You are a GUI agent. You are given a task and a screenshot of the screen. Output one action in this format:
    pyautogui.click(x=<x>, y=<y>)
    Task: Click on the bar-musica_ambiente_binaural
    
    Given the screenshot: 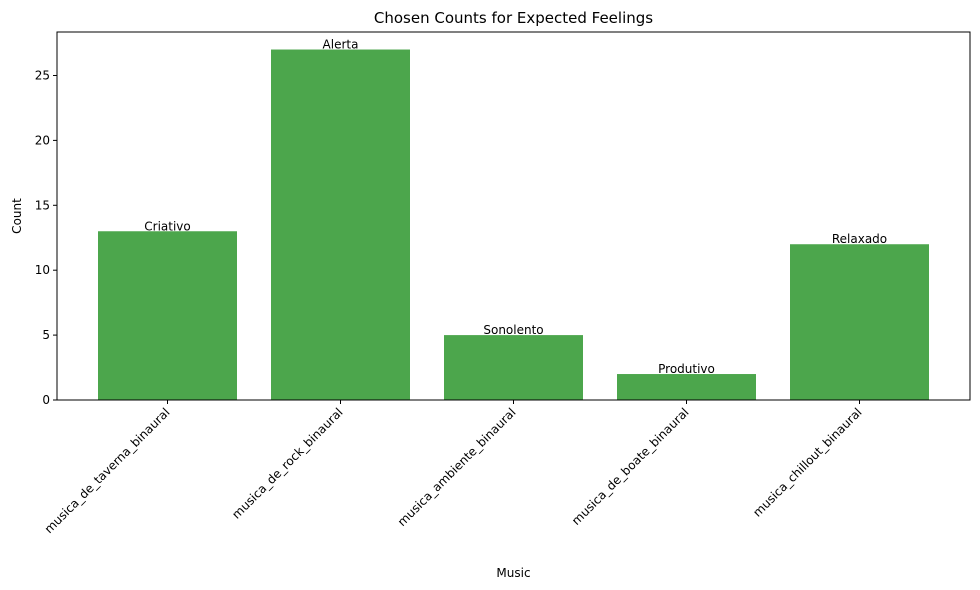 What is the action you would take?
    pyautogui.click(x=513, y=367)
    